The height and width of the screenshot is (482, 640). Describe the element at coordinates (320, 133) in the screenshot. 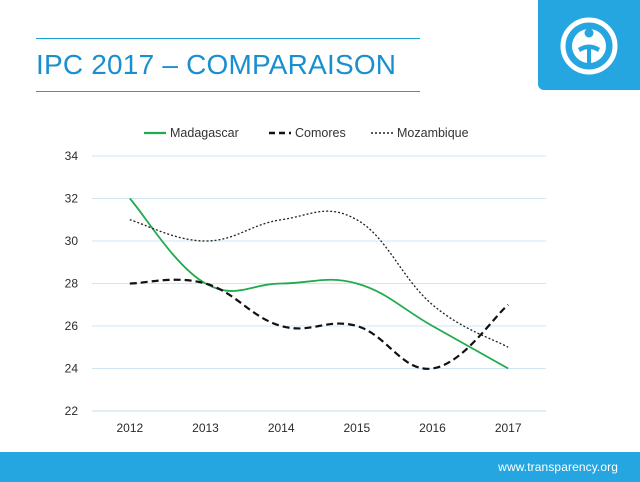

I see `legend-label-comores: Comores` at that location.